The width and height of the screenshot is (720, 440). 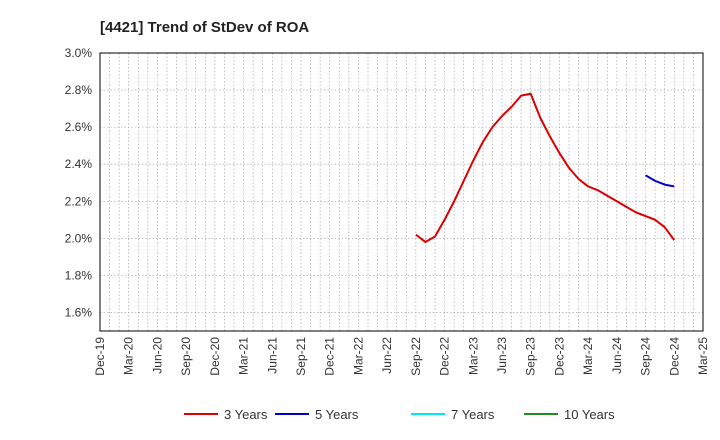 I want to click on series-lines, so click(x=545, y=168).